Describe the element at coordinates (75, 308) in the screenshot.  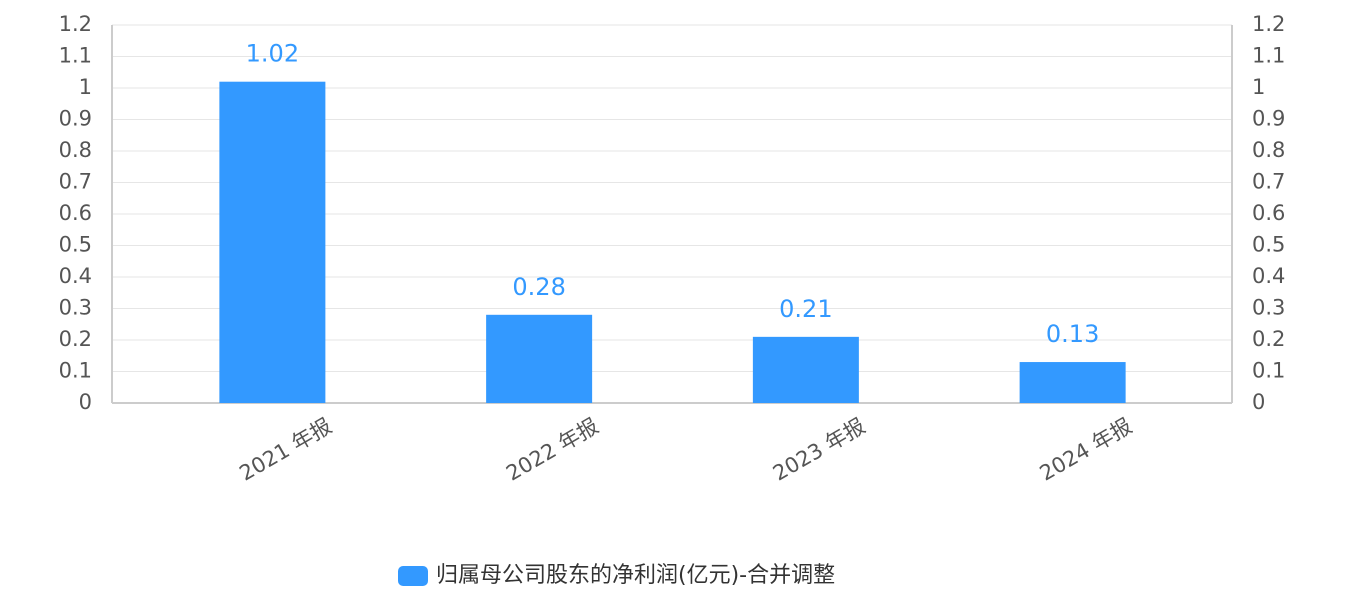
I see `y-tick-label: 0.3` at that location.